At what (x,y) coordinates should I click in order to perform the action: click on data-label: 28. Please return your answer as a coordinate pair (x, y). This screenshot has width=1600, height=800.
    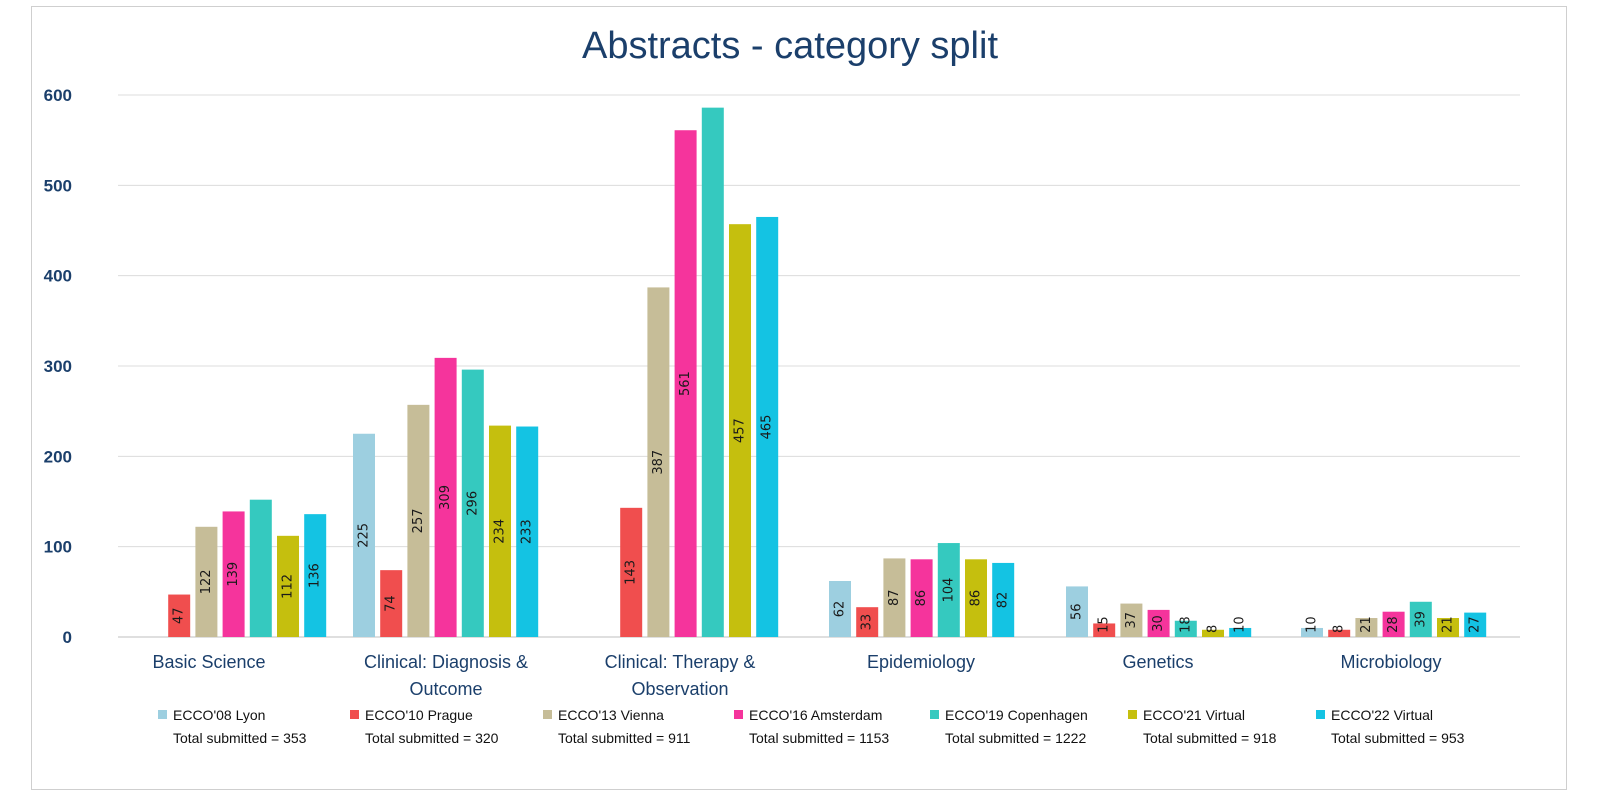
    Looking at the image, I should click on (1393, 624).